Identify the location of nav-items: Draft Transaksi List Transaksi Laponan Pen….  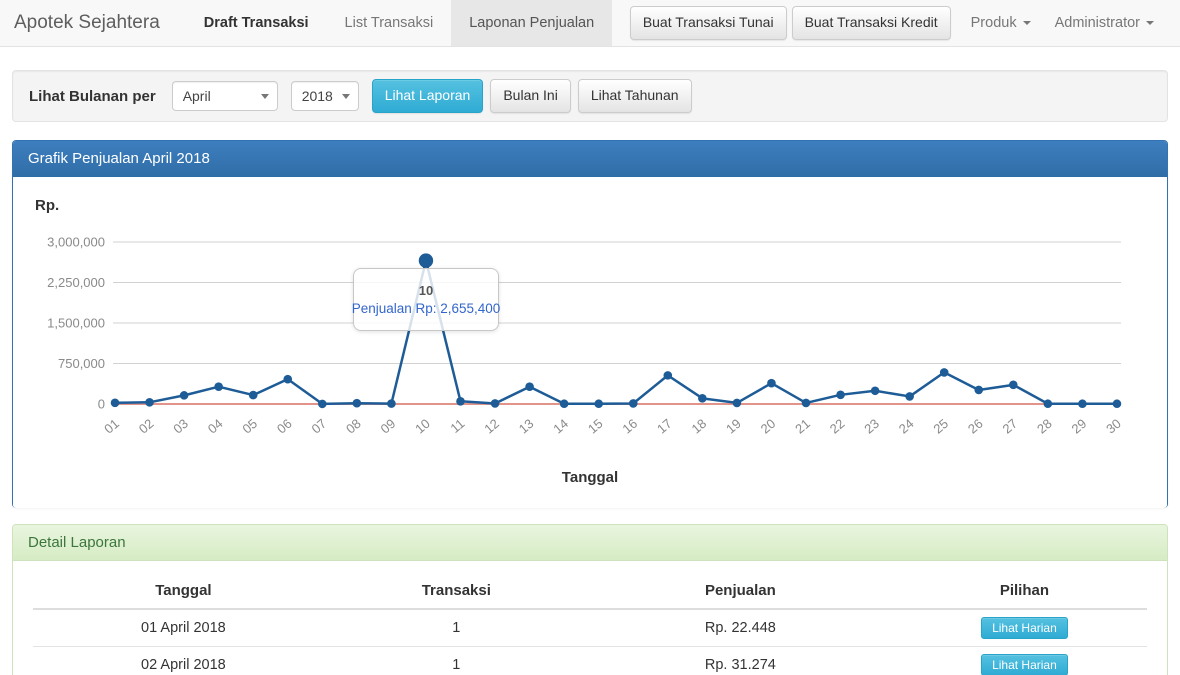
(399, 23).